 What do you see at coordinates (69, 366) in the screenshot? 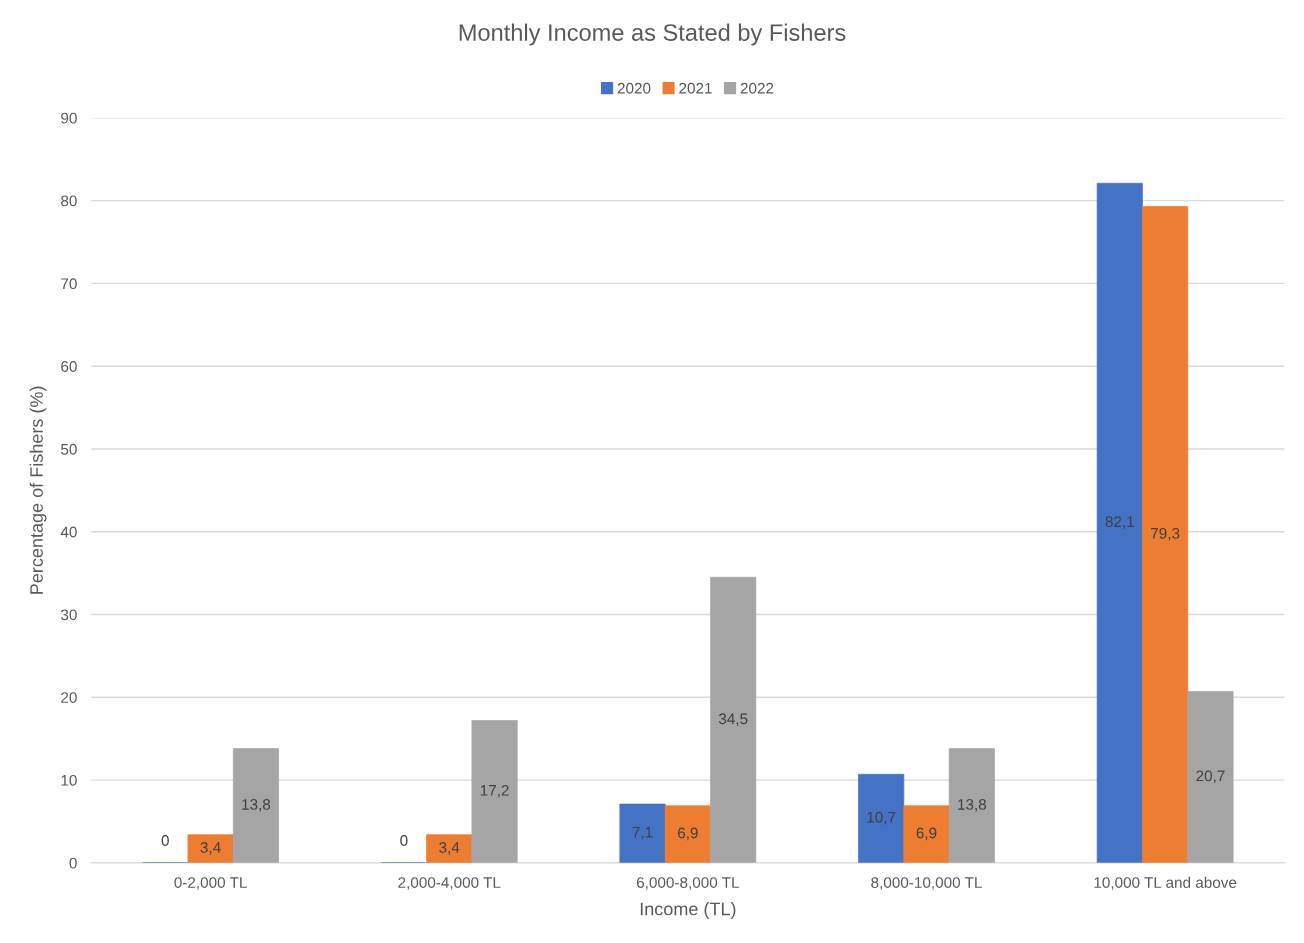
I see `y-tick-label: 60` at bounding box center [69, 366].